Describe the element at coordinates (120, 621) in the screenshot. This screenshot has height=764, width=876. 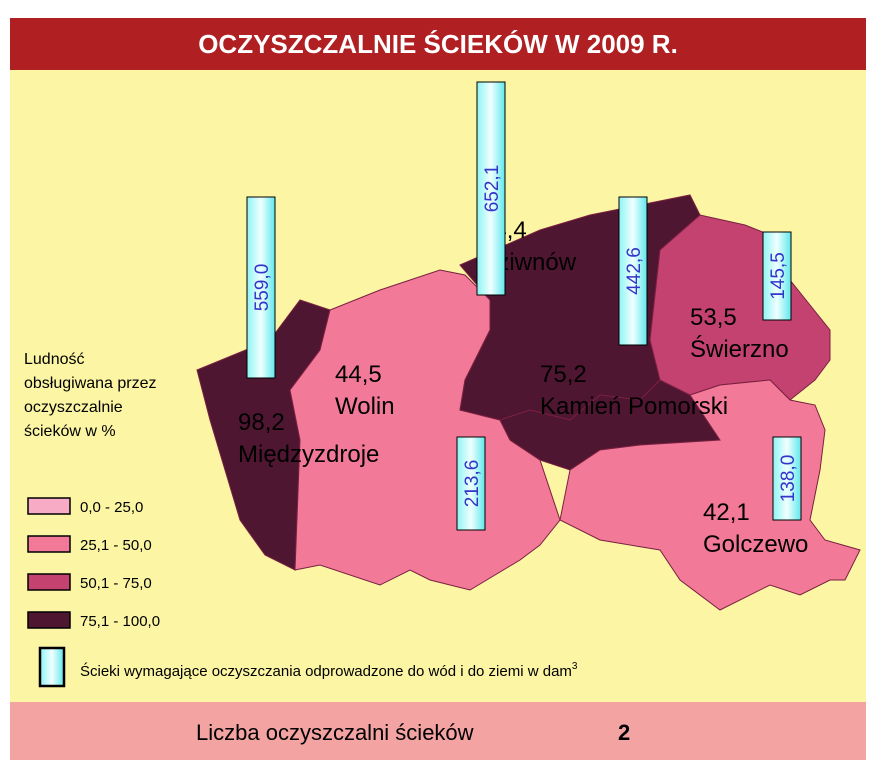
I see `legend-label: 75,1 - 100,0` at that location.